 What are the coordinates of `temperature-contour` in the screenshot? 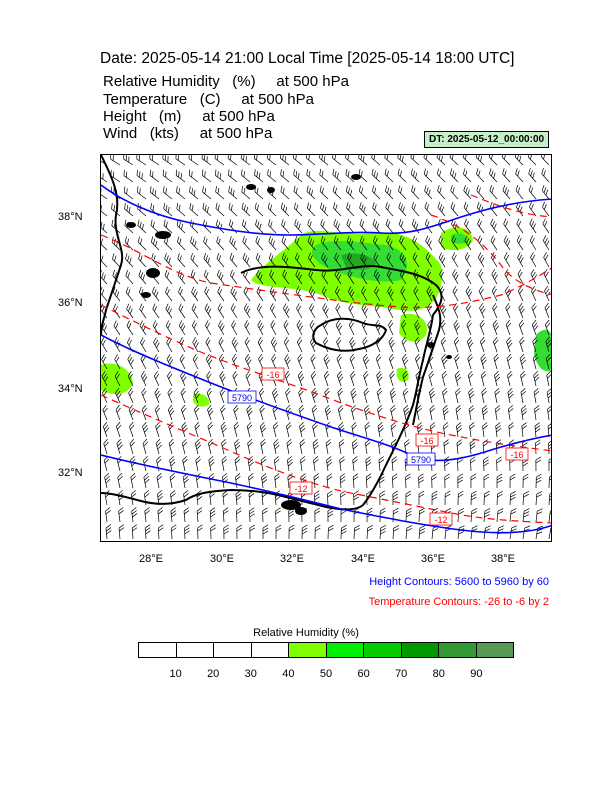 It's located at (510, 206).